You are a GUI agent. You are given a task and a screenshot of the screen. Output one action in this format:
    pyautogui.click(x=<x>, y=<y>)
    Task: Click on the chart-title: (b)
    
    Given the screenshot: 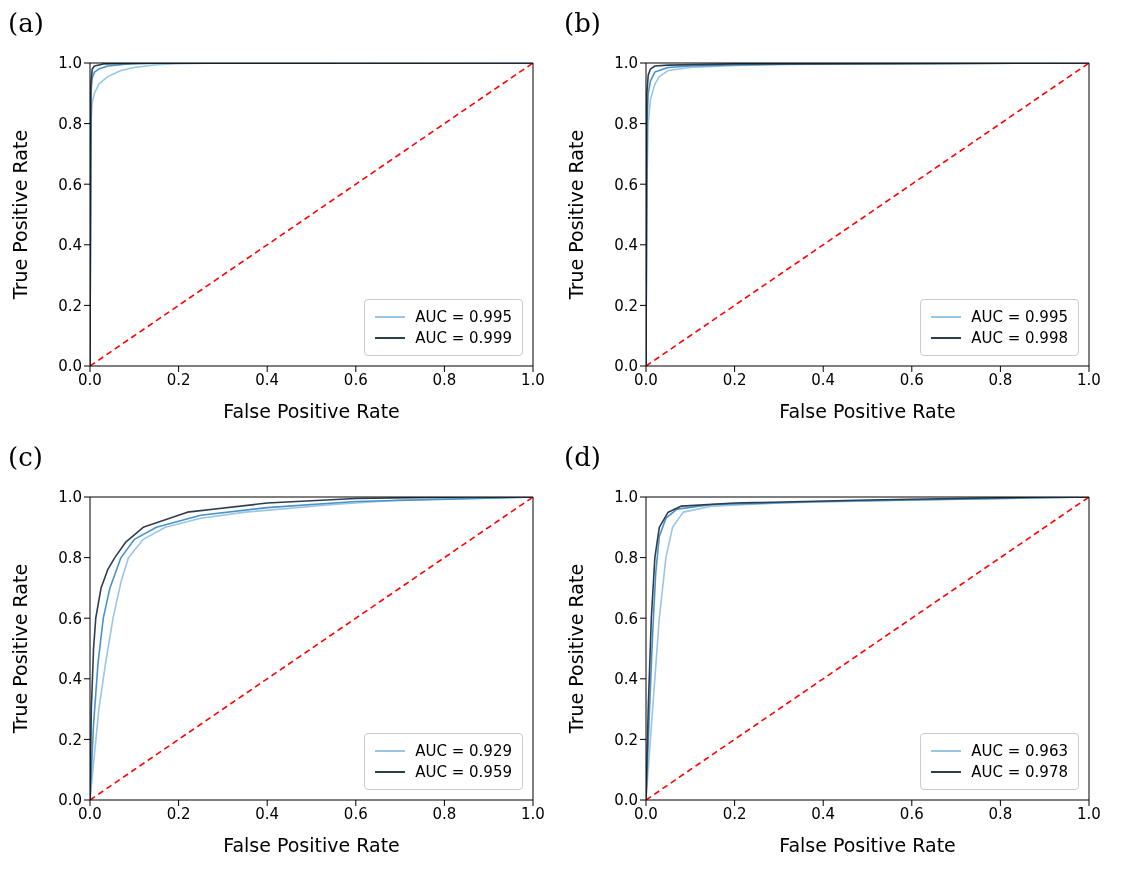 What is the action you would take?
    pyautogui.click(x=583, y=24)
    